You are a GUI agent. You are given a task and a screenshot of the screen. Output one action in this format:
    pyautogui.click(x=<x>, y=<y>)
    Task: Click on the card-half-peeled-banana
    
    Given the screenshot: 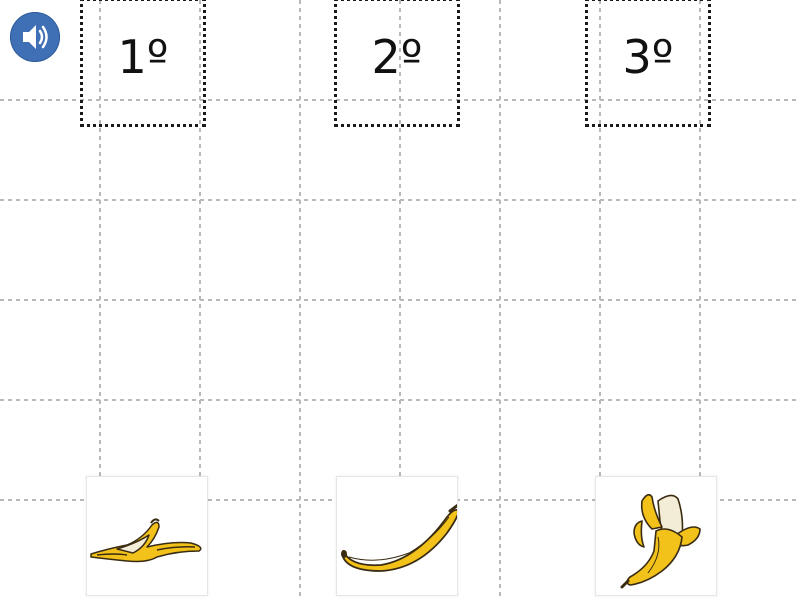 What is the action you would take?
    pyautogui.click(x=656, y=536)
    